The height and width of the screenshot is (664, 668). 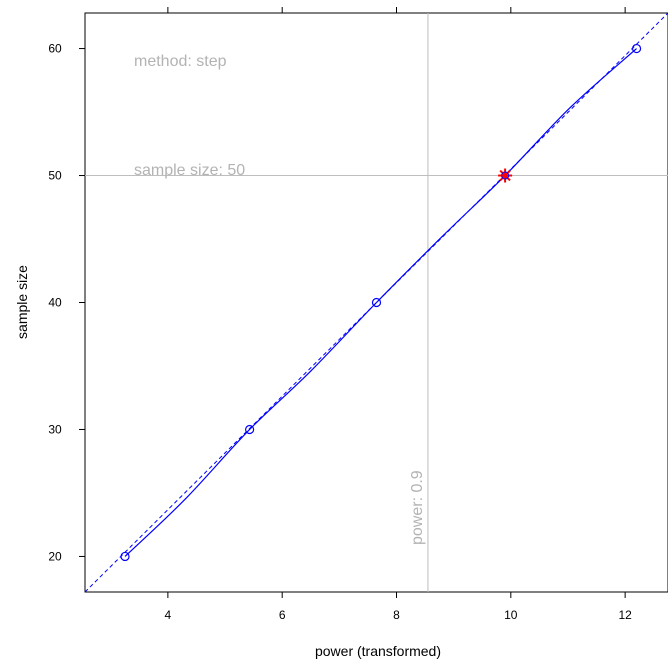 What do you see at coordinates (282, 615) in the screenshot?
I see `x-tick-label-6: 6` at bounding box center [282, 615].